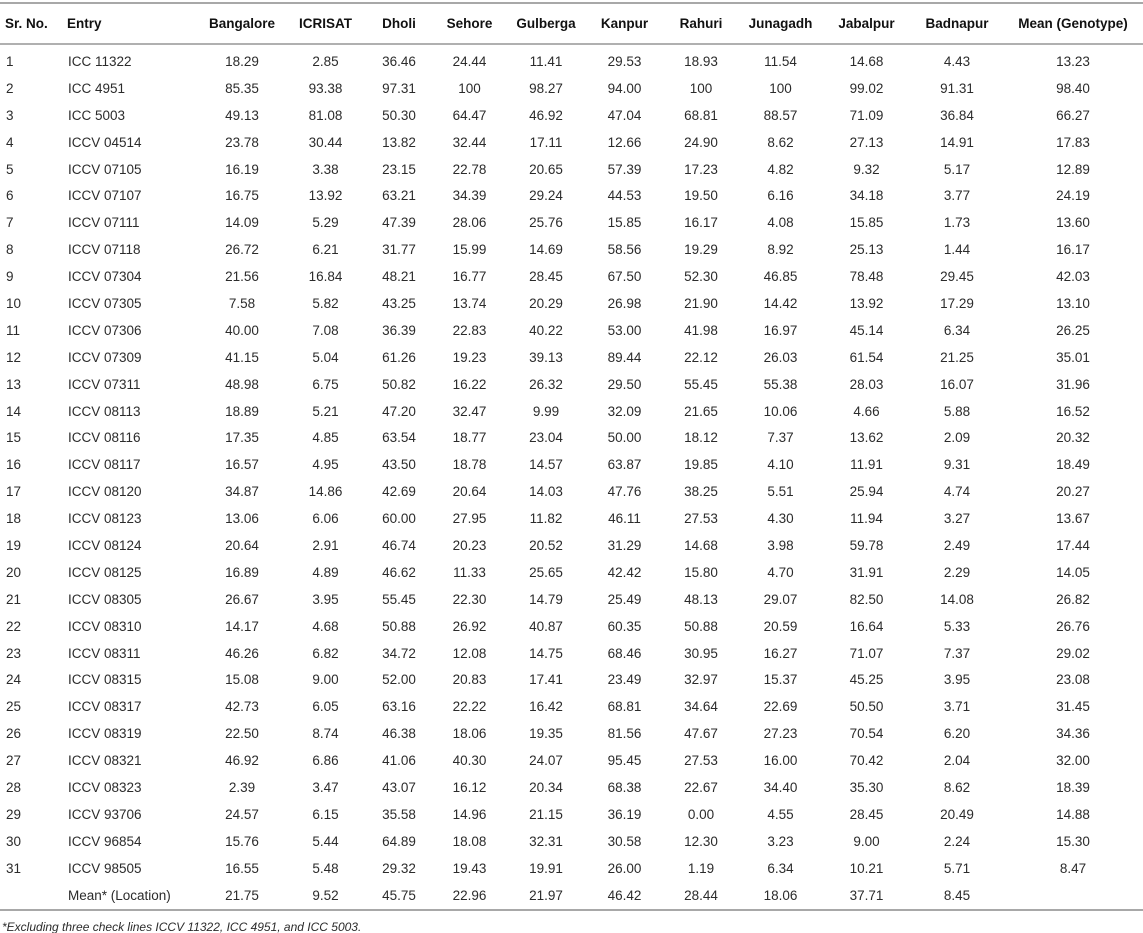 The image size is (1143, 933). I want to click on cell-value: 16.00, so click(780, 761).